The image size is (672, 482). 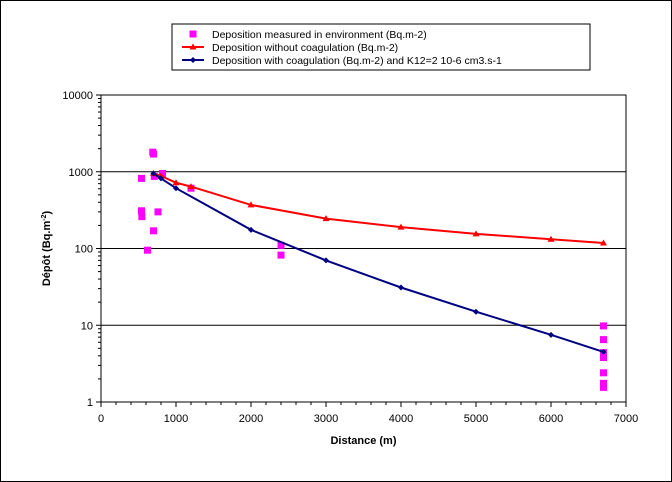 I want to click on y-axis-title: Dépôt (Bq.m-2), so click(x=47, y=249).